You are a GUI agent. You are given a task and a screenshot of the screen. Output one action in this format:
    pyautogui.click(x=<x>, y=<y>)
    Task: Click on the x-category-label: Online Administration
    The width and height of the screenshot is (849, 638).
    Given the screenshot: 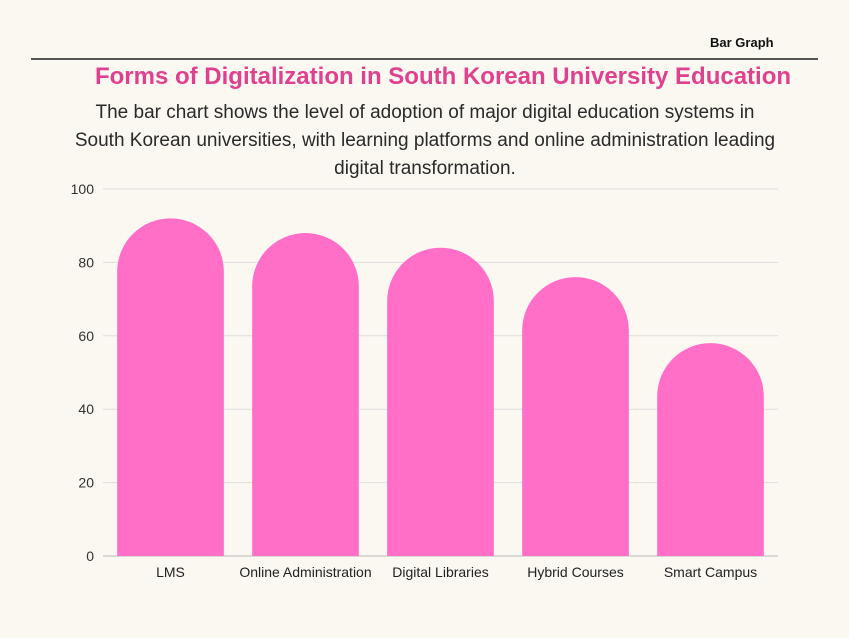 What is the action you would take?
    pyautogui.click(x=305, y=572)
    